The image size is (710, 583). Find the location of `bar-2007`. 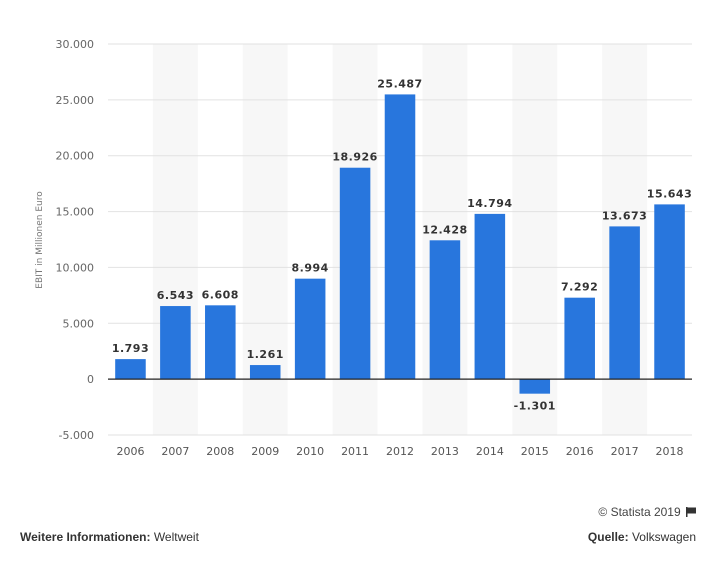

bar-2007 is located at coordinates (175, 343).